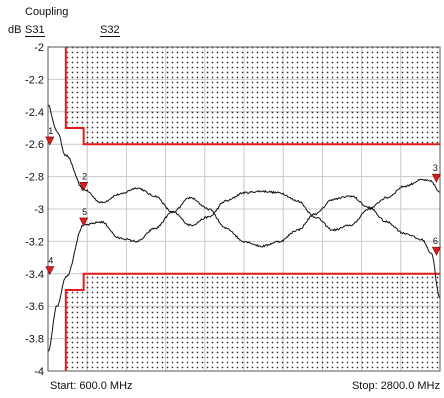 The height and width of the screenshot is (398, 444). Describe the element at coordinates (84, 222) in the screenshot. I see `marker-5-icon` at that location.